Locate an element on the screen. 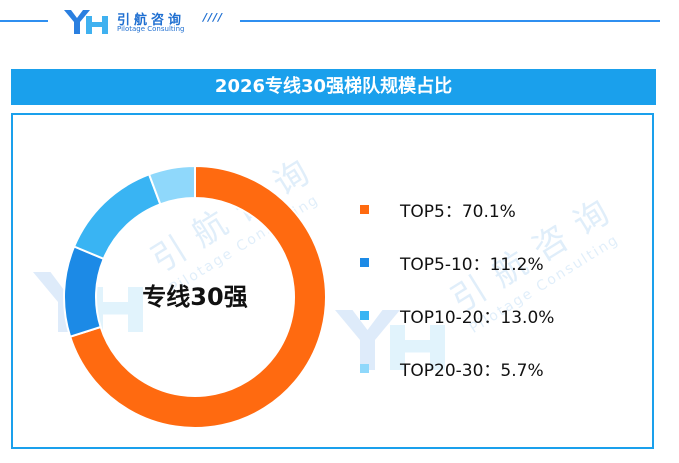 This screenshot has height=463, width=679. legend-item: TOP20-30：5.7% is located at coordinates (457, 368).